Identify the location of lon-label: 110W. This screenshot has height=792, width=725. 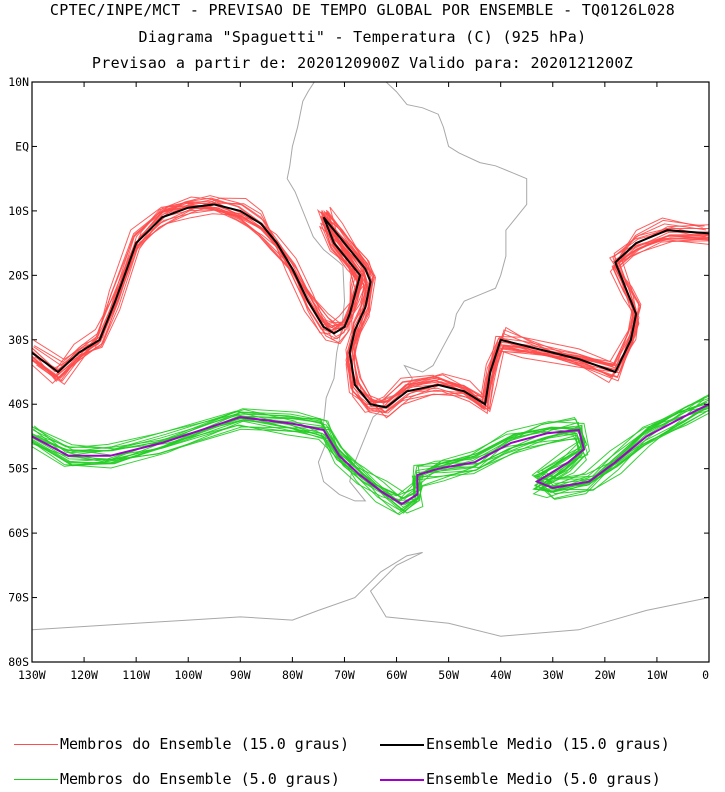
(136, 675).